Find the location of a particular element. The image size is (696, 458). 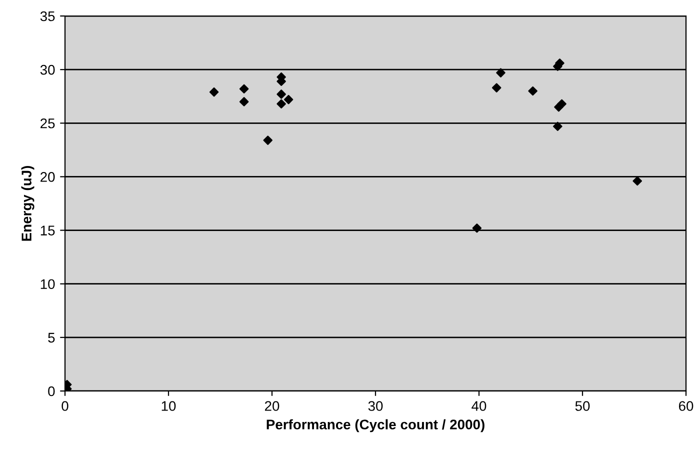

y-tick-label: 25 is located at coordinates (47, 123).